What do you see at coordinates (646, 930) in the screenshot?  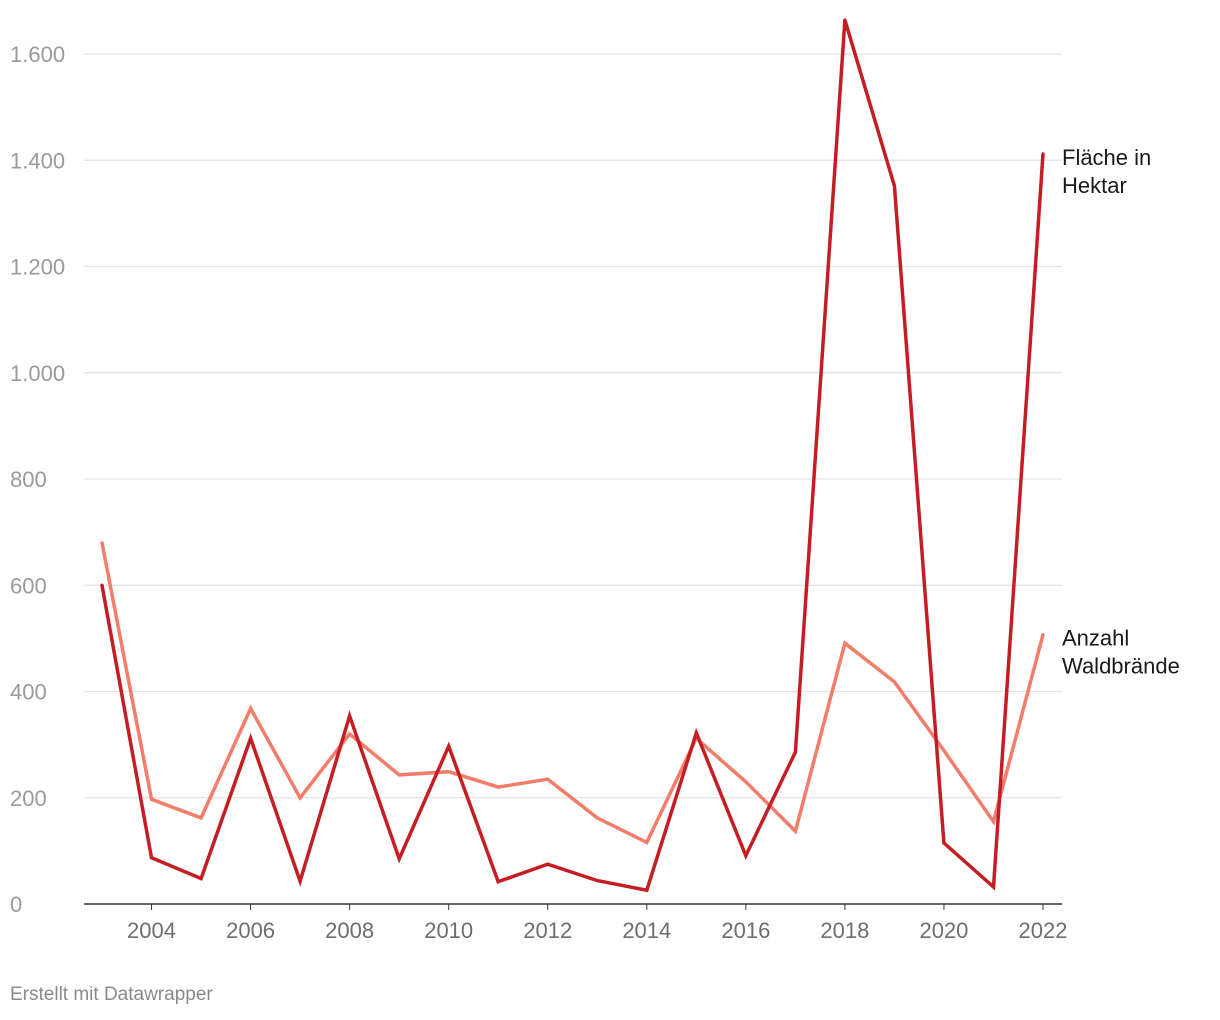 I see `x-tick-label: 2014` at bounding box center [646, 930].